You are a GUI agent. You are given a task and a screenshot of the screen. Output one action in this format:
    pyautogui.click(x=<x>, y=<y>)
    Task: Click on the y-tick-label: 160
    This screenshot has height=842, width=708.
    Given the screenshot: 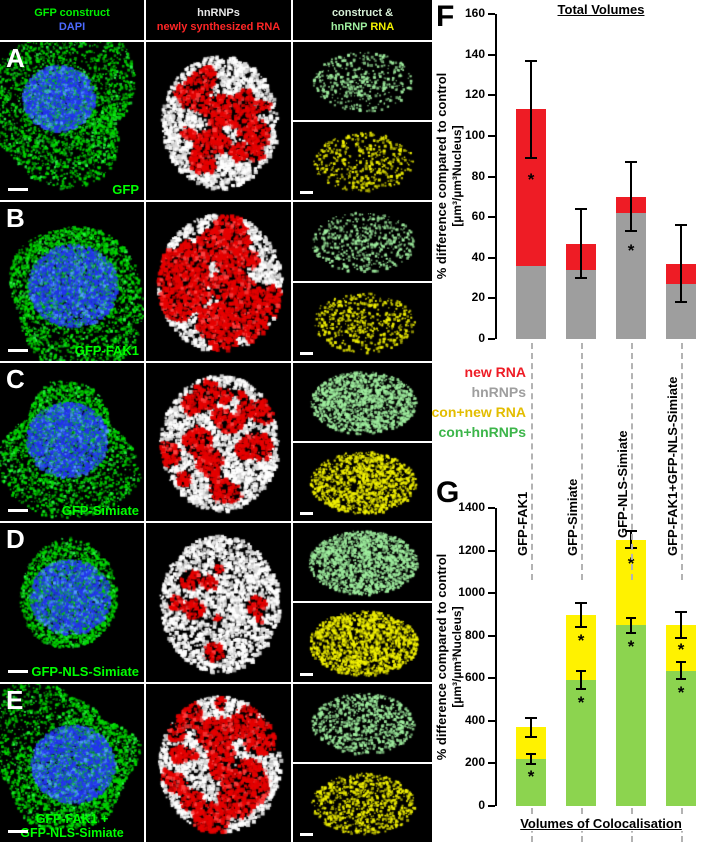 What is the action you would take?
    pyautogui.click(x=474, y=13)
    